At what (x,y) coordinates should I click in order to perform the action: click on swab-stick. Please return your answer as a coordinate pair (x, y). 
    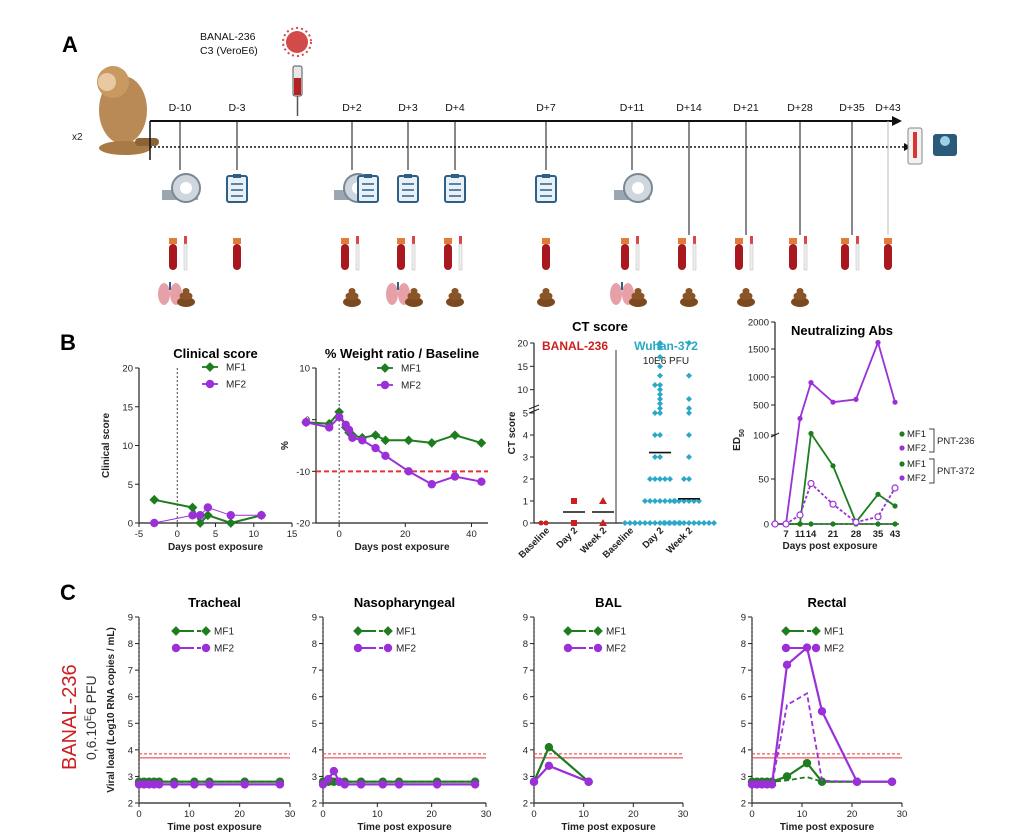
    Looking at the image, I should click on (460, 257).